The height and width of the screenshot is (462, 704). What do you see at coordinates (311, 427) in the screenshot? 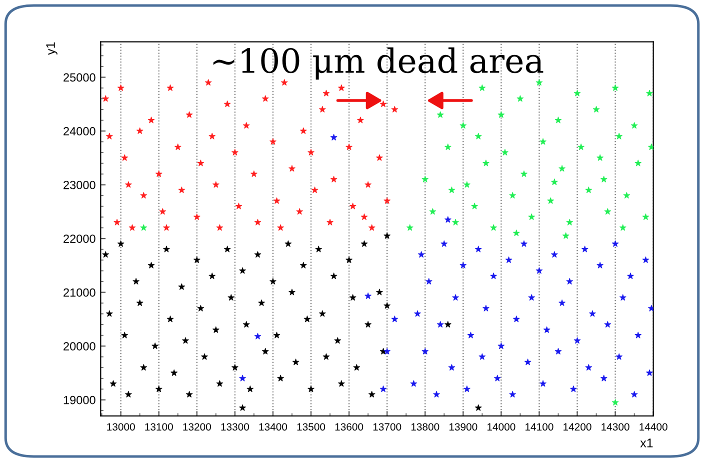
I see `x-tick-label: 13500` at bounding box center [311, 427].